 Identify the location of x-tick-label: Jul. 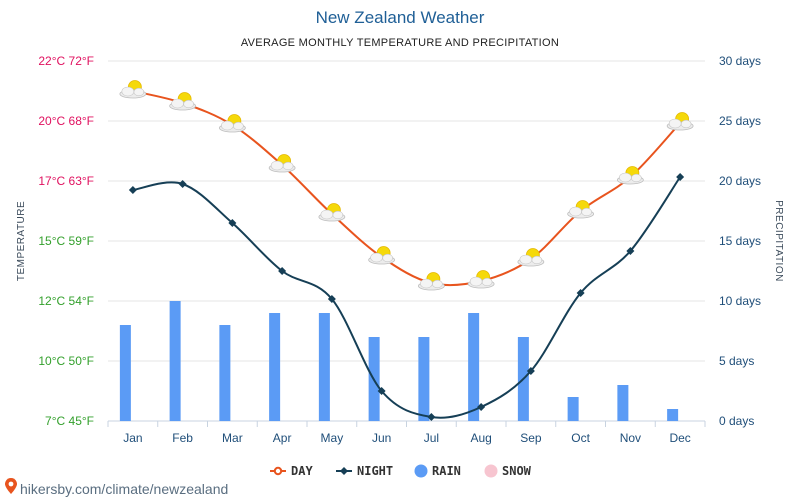
(431, 438).